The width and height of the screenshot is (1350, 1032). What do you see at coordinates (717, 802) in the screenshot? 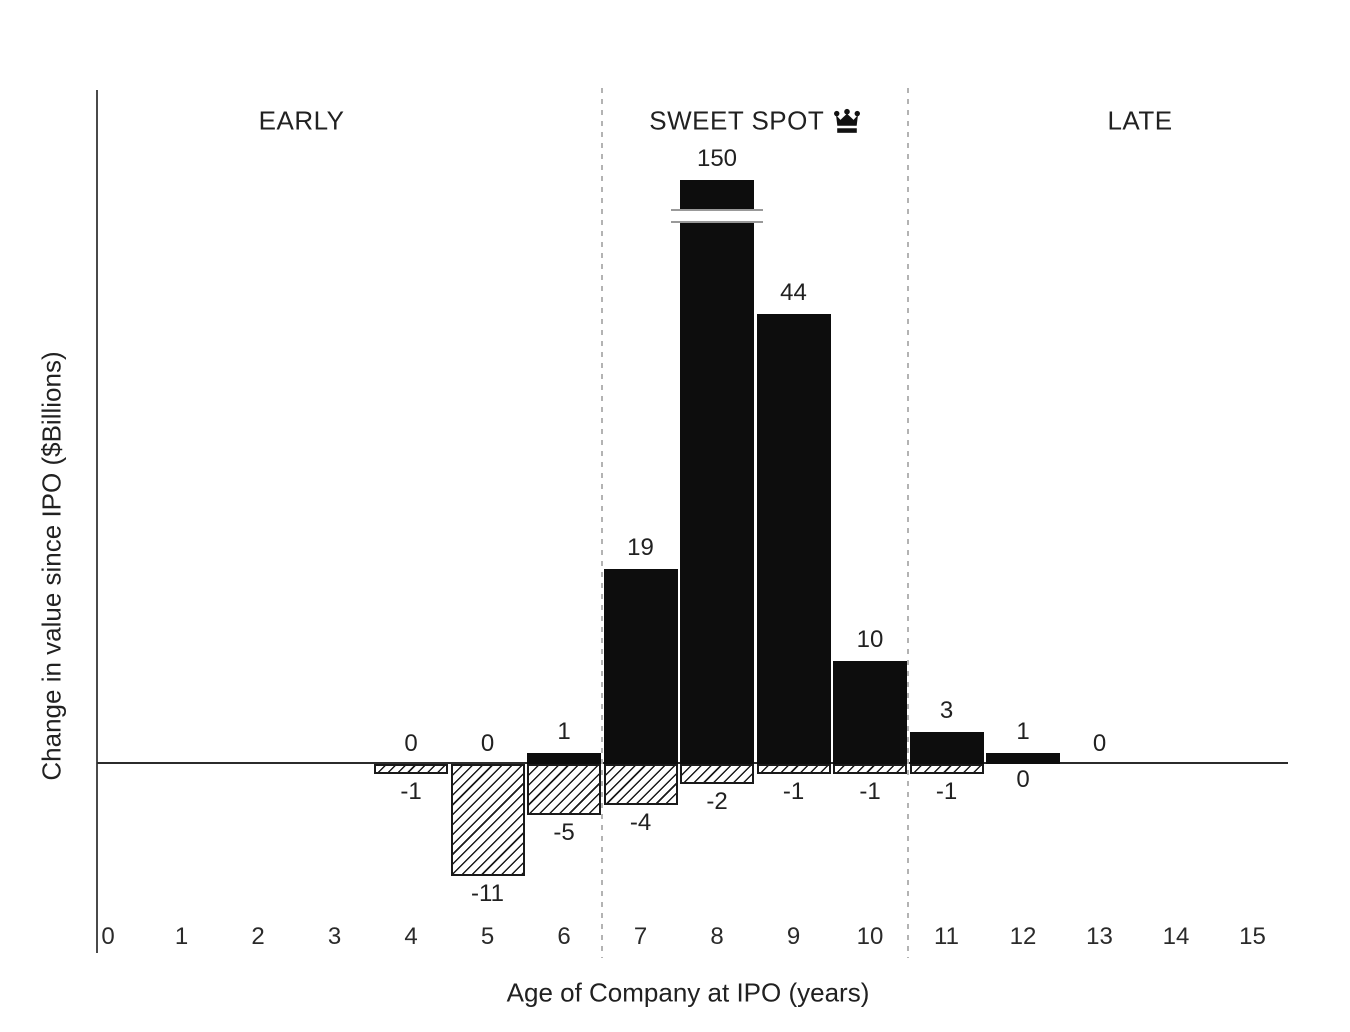
I see `loss-value-label: -2` at bounding box center [717, 802].